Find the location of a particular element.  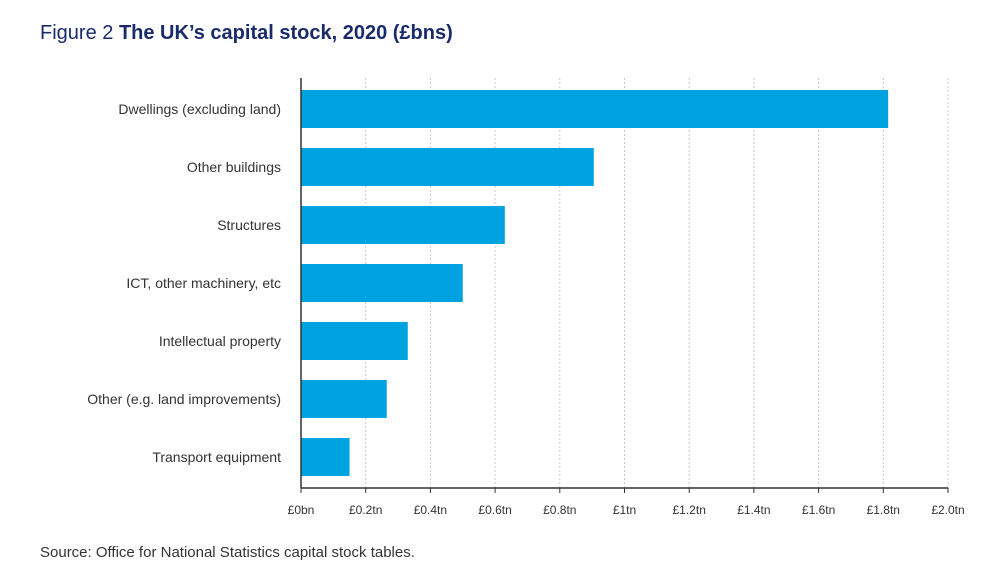

x-tick-label-9: £1.8tn is located at coordinates (883, 510).